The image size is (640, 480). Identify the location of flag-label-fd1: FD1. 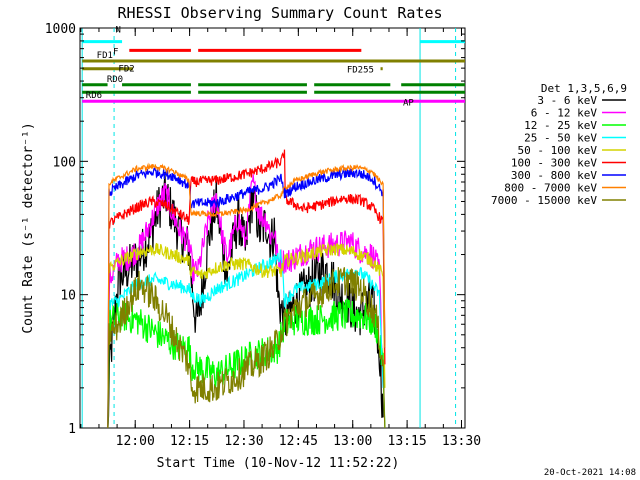
(105, 56).